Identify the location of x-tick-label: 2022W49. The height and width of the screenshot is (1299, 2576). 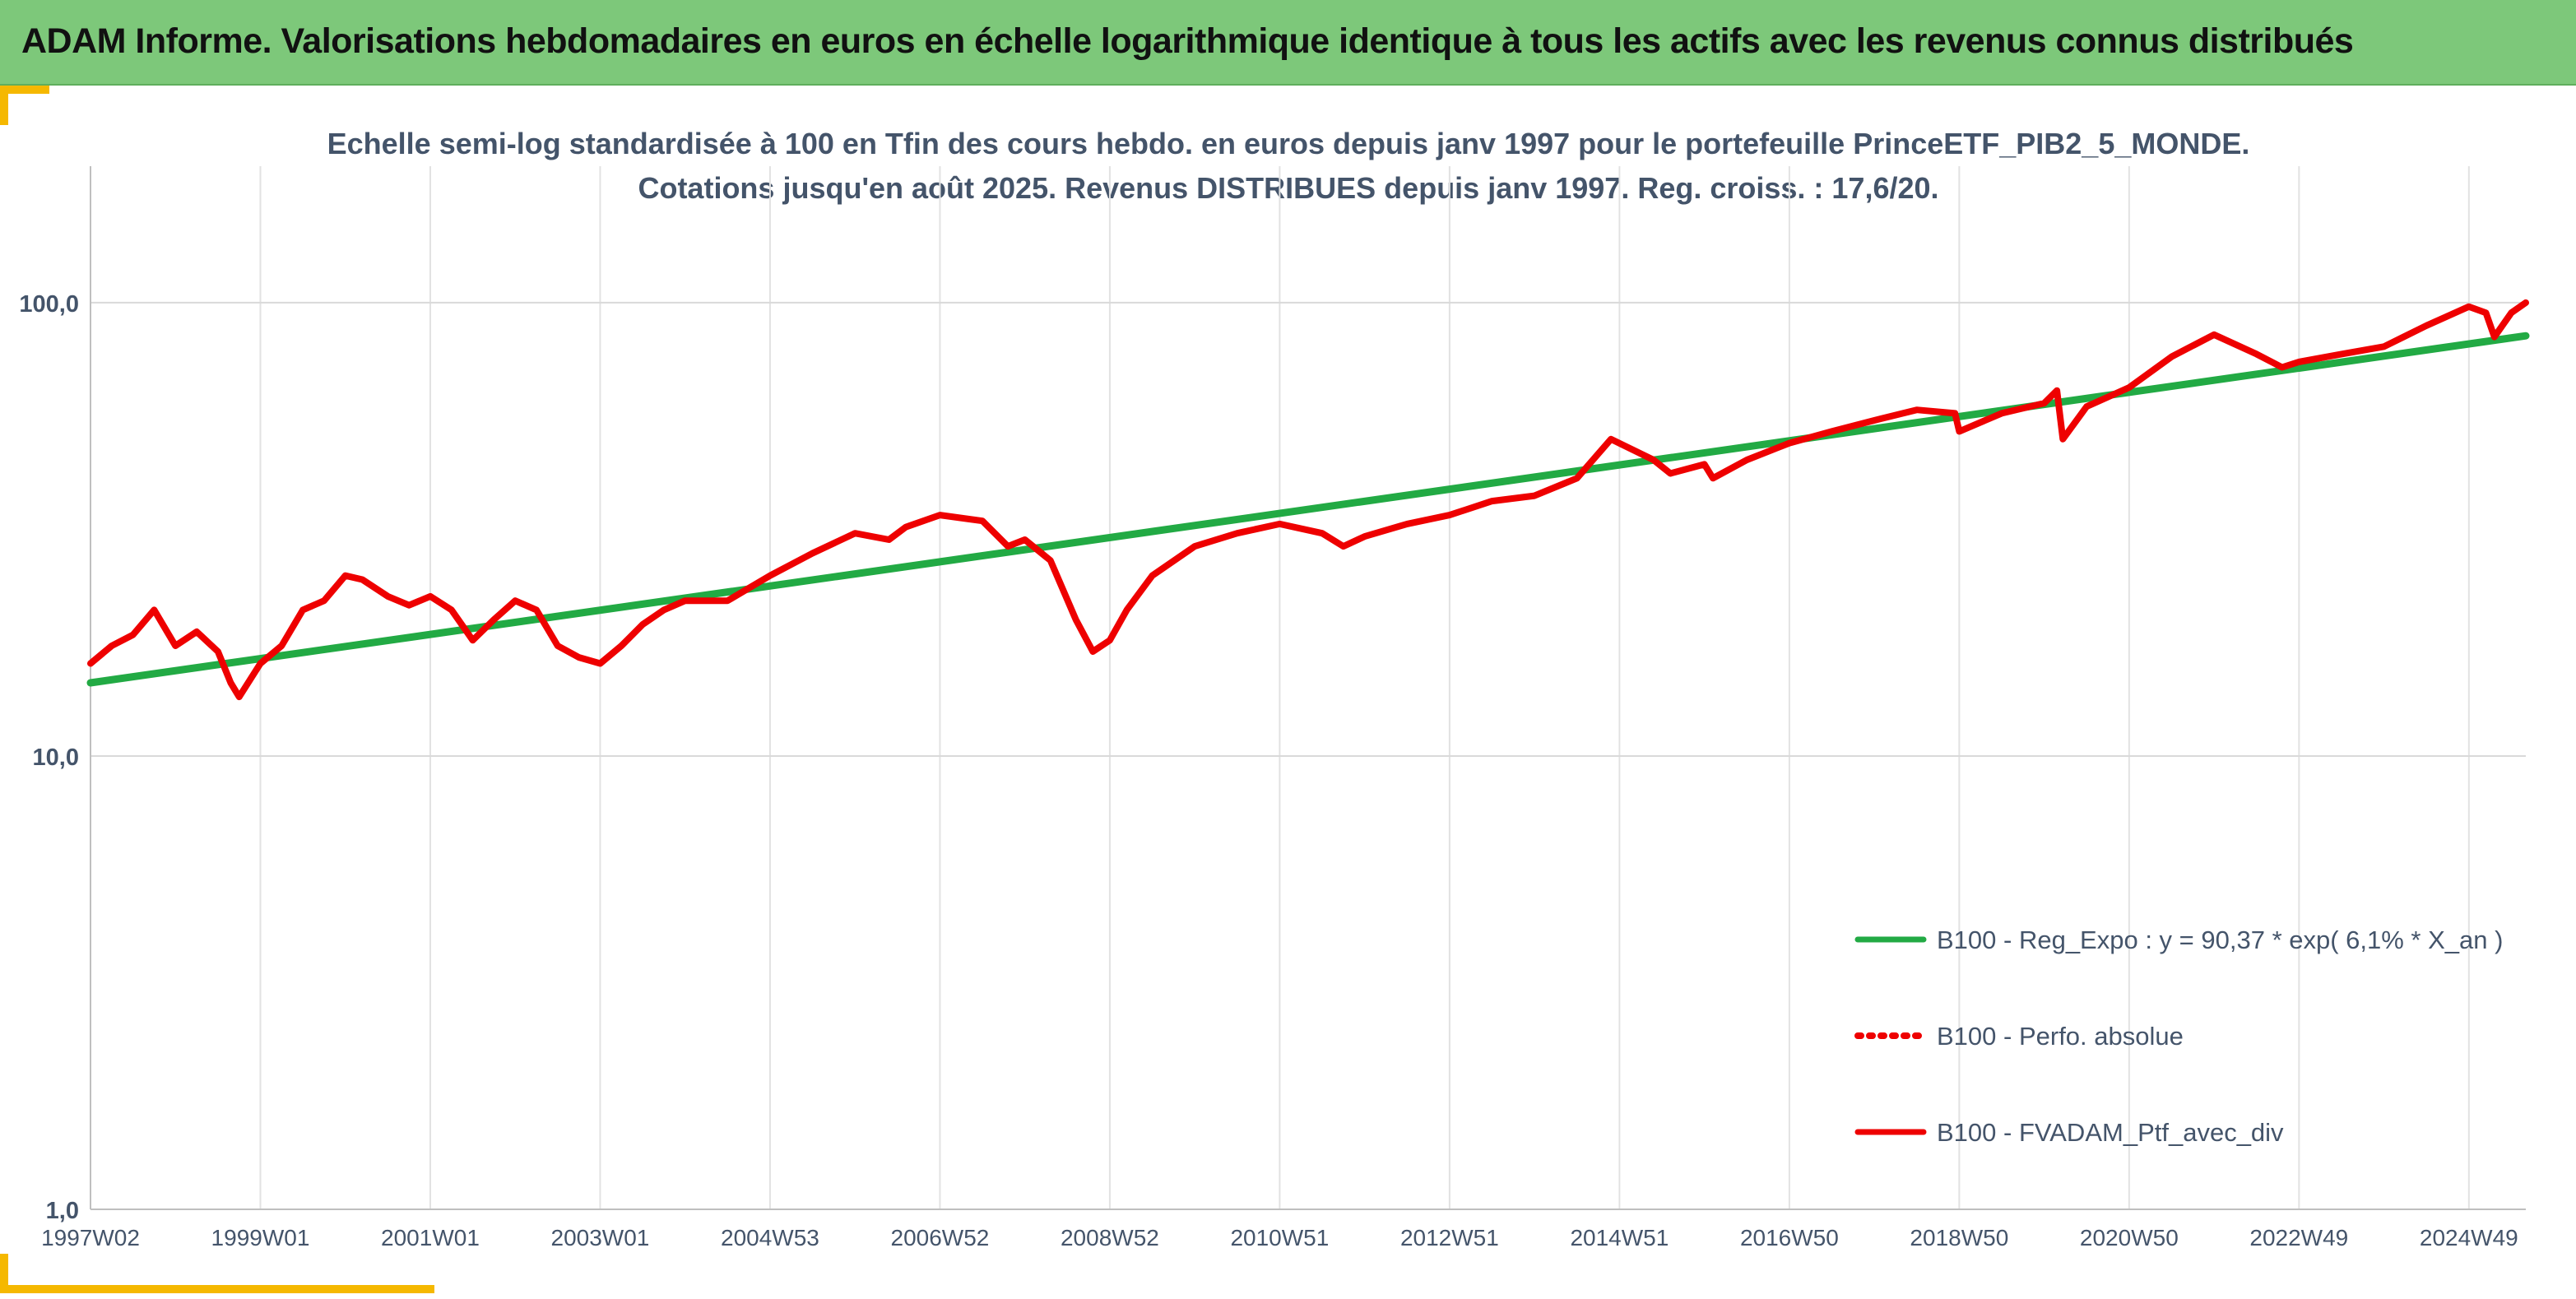
(2298, 1237).